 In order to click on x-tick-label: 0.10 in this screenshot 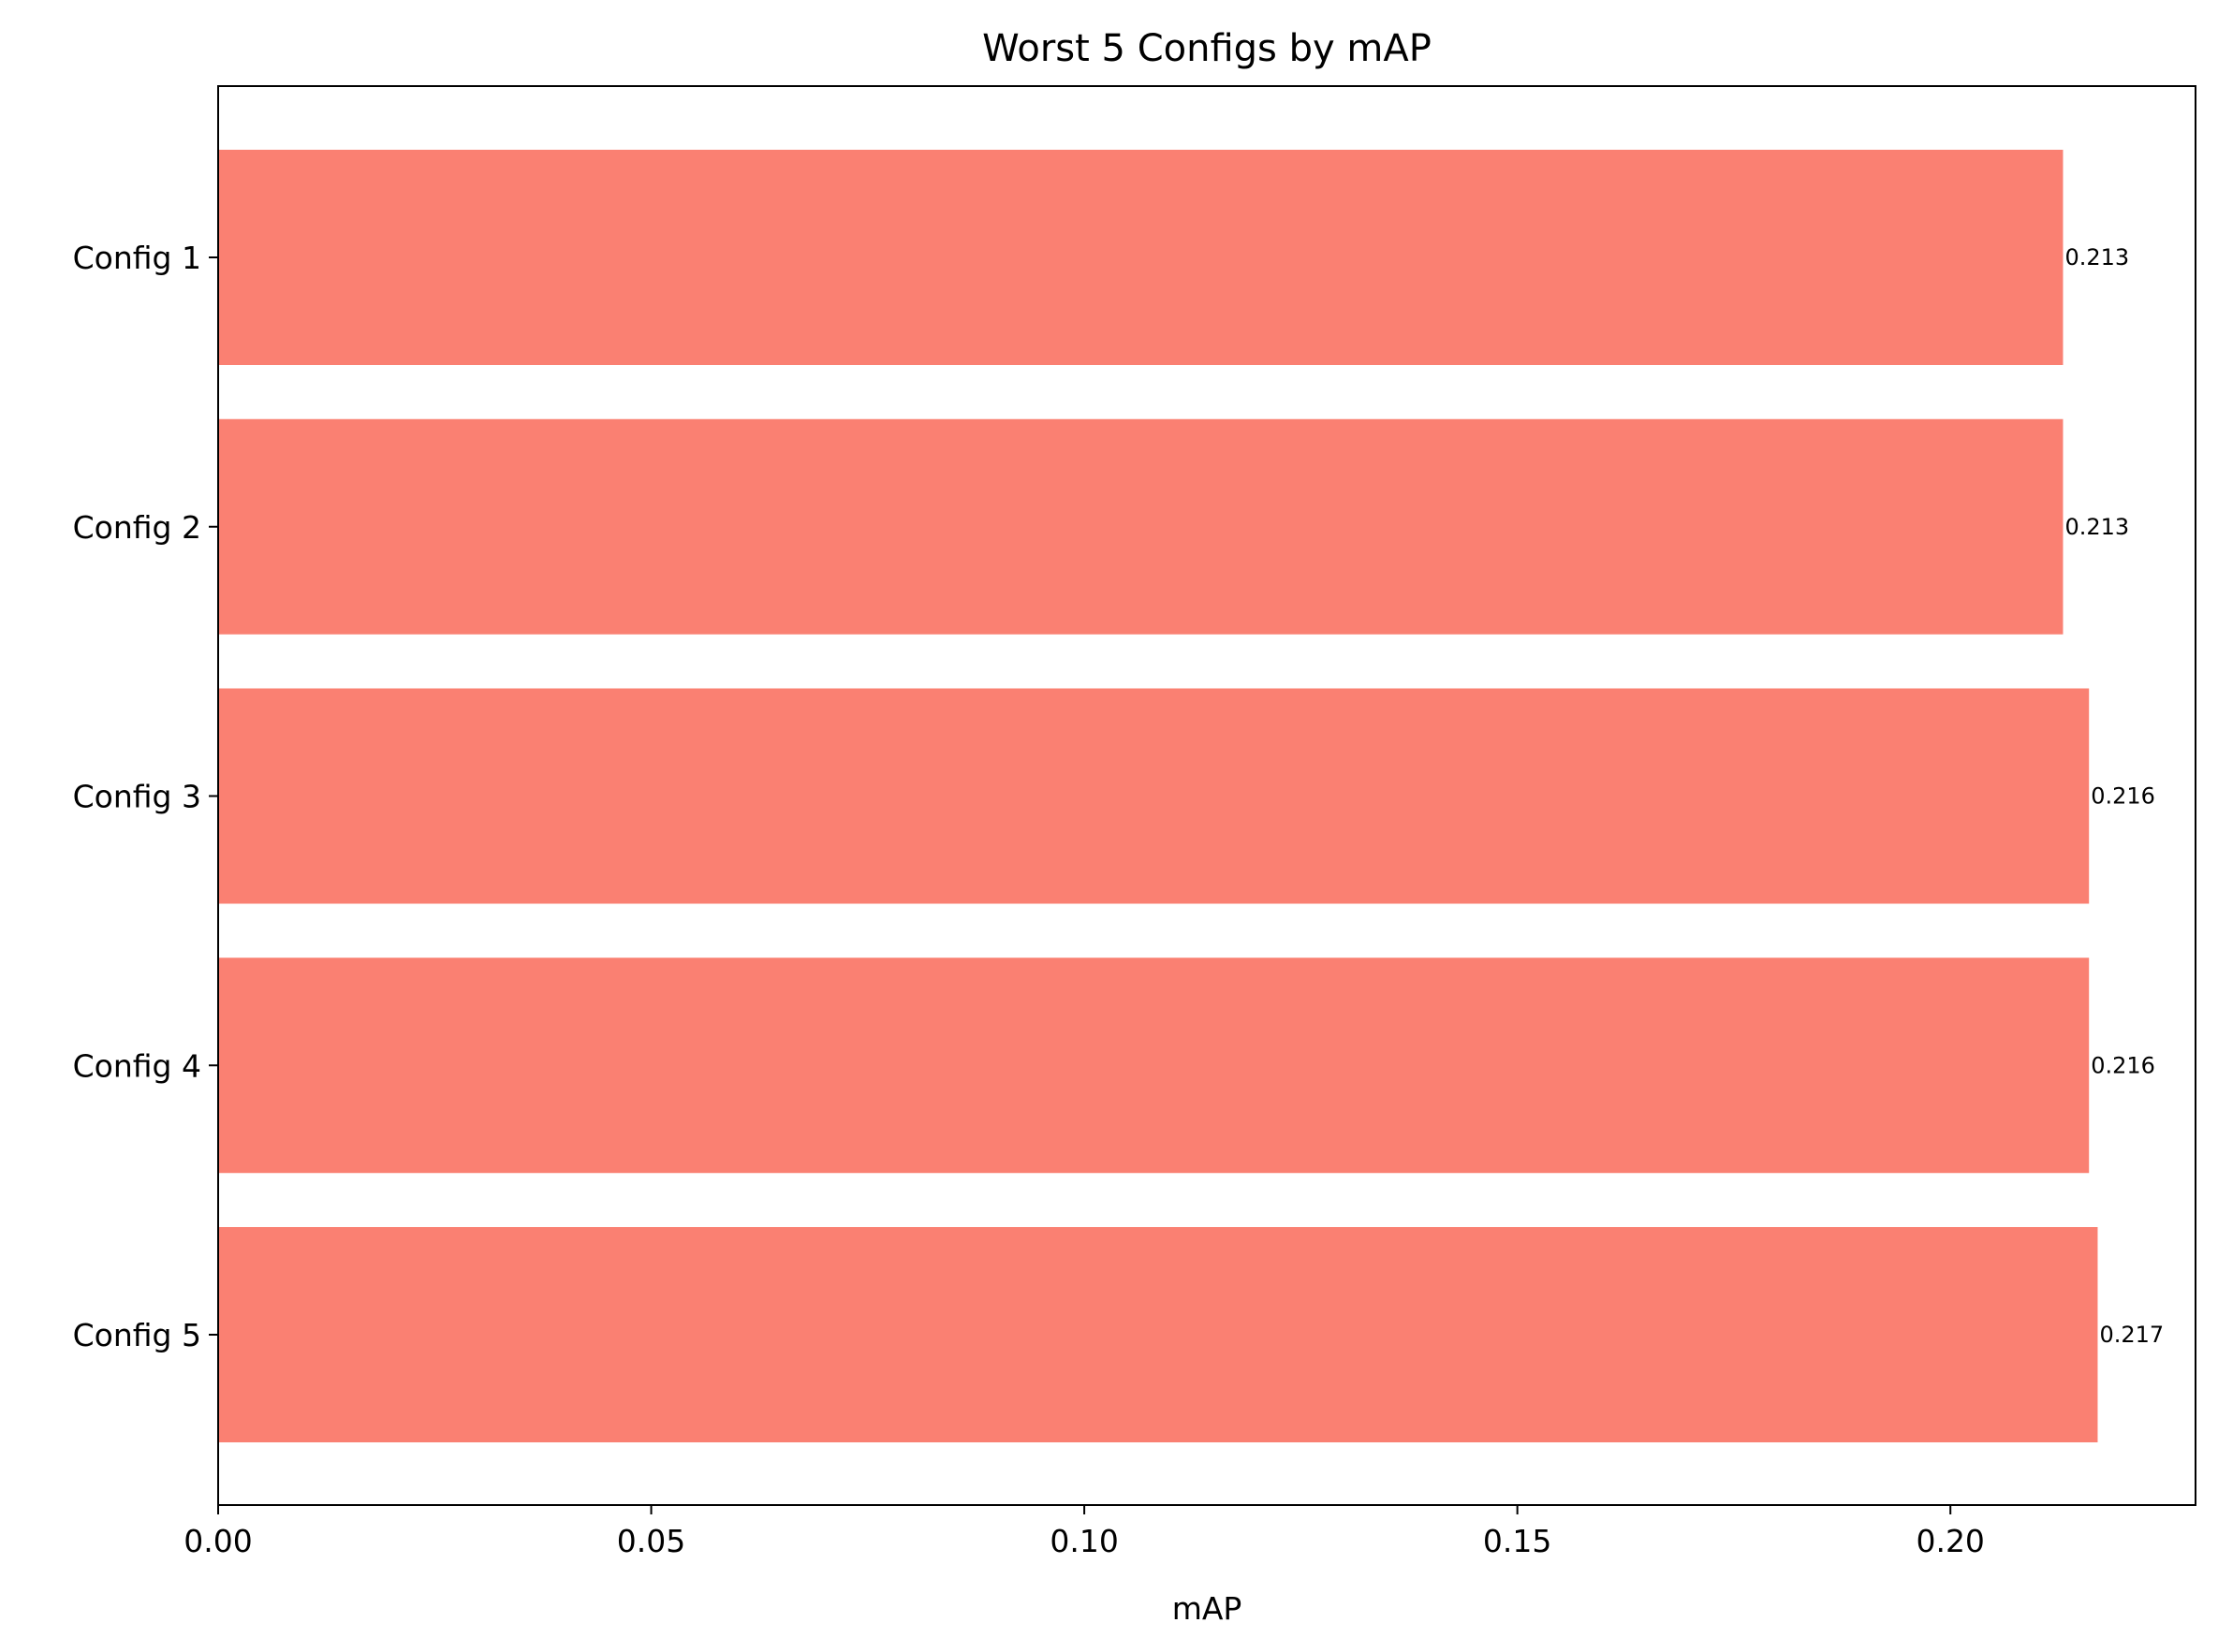, I will do `click(1084, 1541)`.